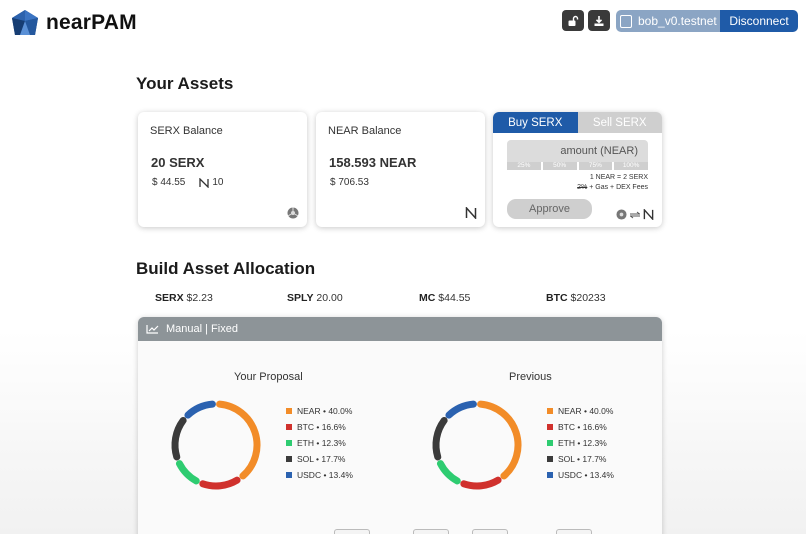 This screenshot has width=806, height=534. I want to click on previous-segment-btc, so click(481, 483).